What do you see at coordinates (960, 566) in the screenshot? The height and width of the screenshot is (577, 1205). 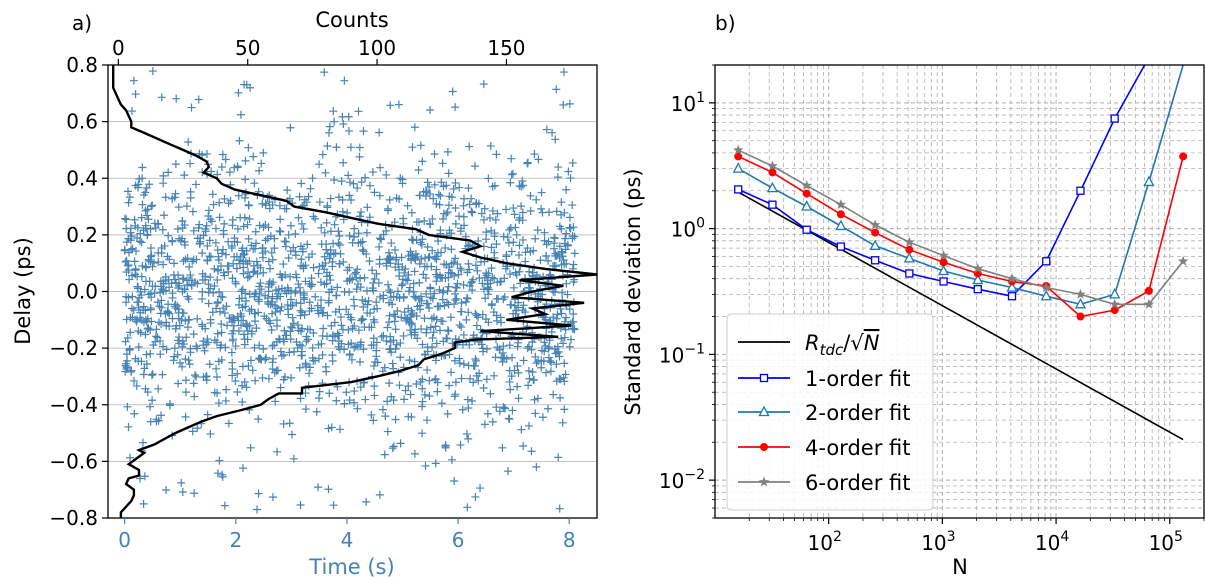 I see `panel-b-xlabel: N` at bounding box center [960, 566].